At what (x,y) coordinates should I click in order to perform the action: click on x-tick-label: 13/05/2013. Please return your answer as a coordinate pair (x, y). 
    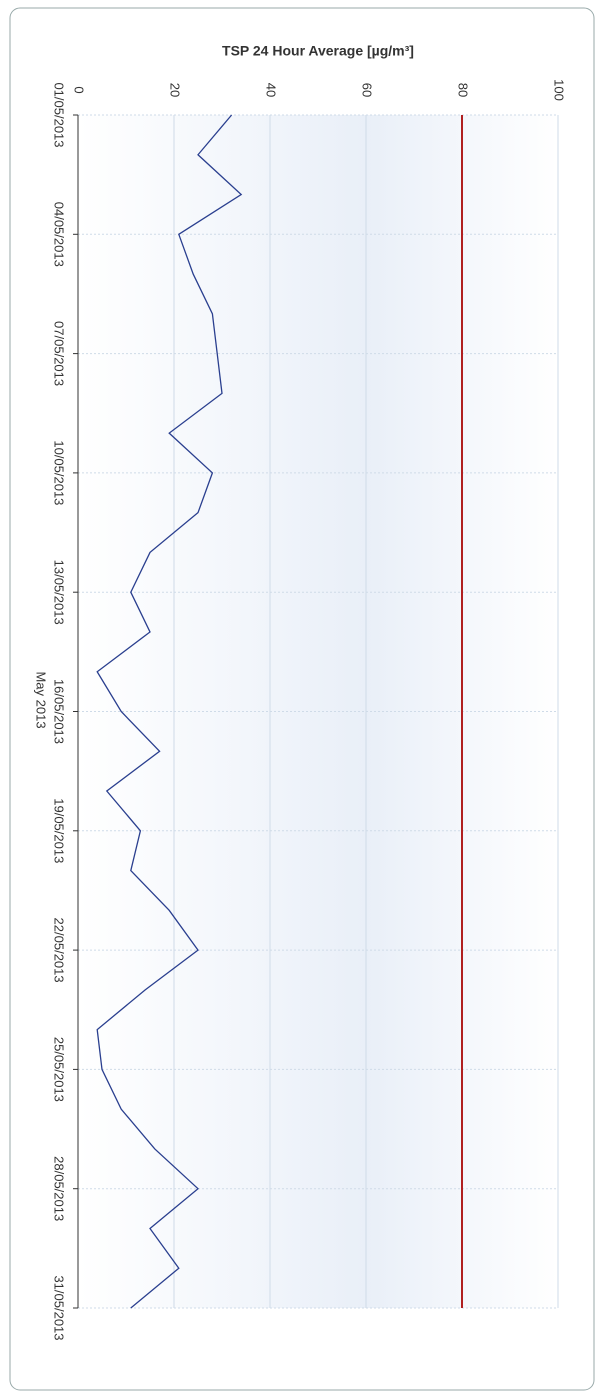
    Looking at the image, I should click on (59, 592).